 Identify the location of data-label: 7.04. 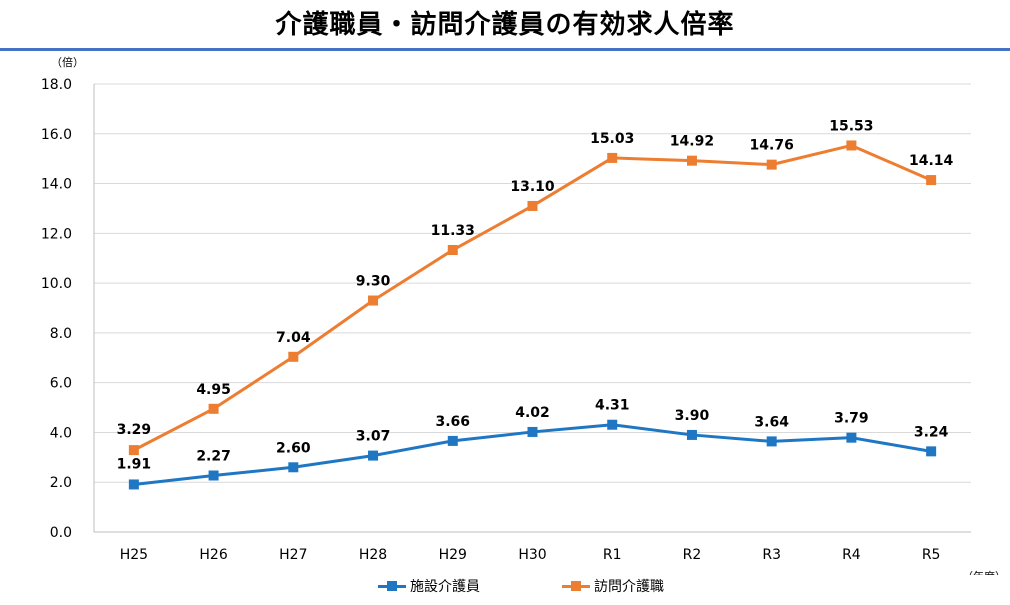
(293, 338).